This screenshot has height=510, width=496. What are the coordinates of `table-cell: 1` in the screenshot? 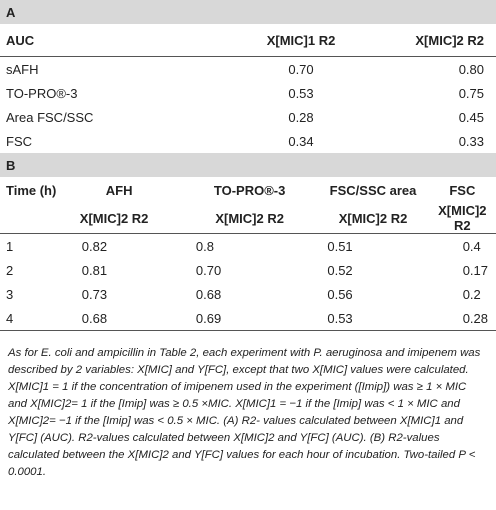 It's located at (10, 246).